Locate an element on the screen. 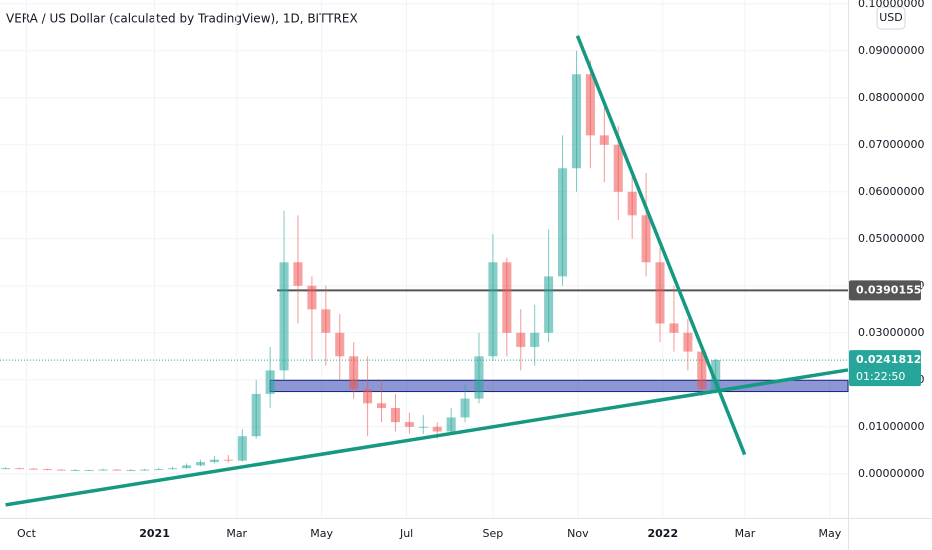 The image size is (932, 550). x-tick-label: Nov is located at coordinates (578, 533).